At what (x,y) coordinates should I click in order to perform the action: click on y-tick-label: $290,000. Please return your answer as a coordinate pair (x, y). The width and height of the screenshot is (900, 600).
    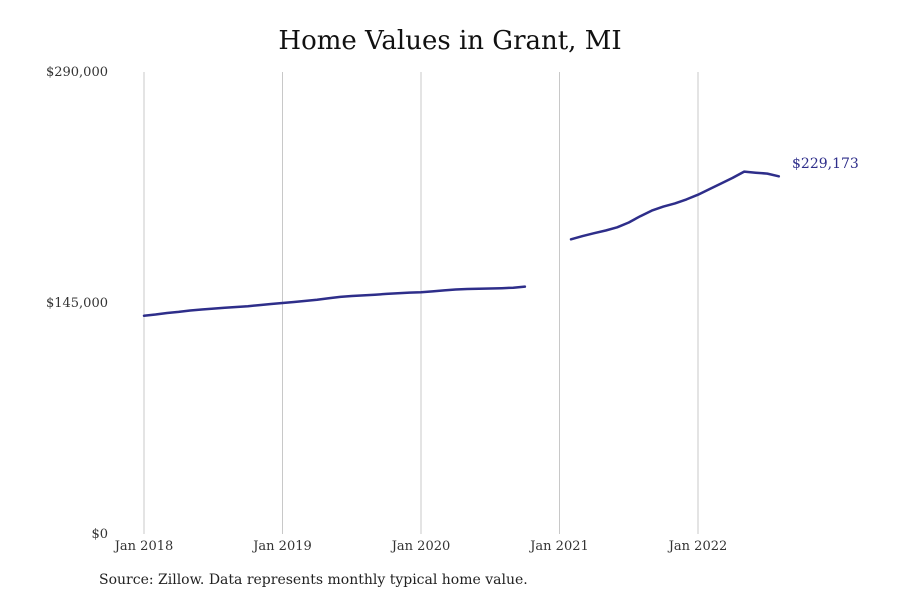
    Looking at the image, I should click on (77, 72).